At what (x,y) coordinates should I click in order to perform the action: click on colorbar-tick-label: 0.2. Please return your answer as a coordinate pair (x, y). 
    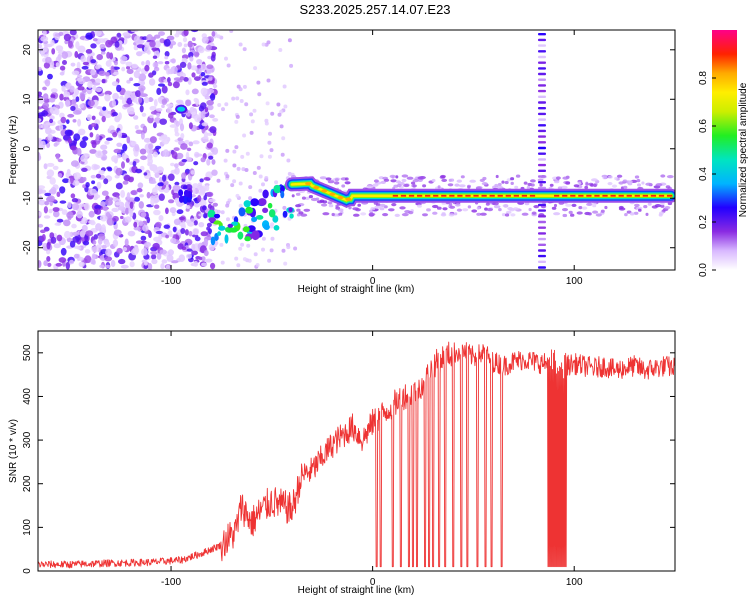
    Looking at the image, I should click on (703, 222).